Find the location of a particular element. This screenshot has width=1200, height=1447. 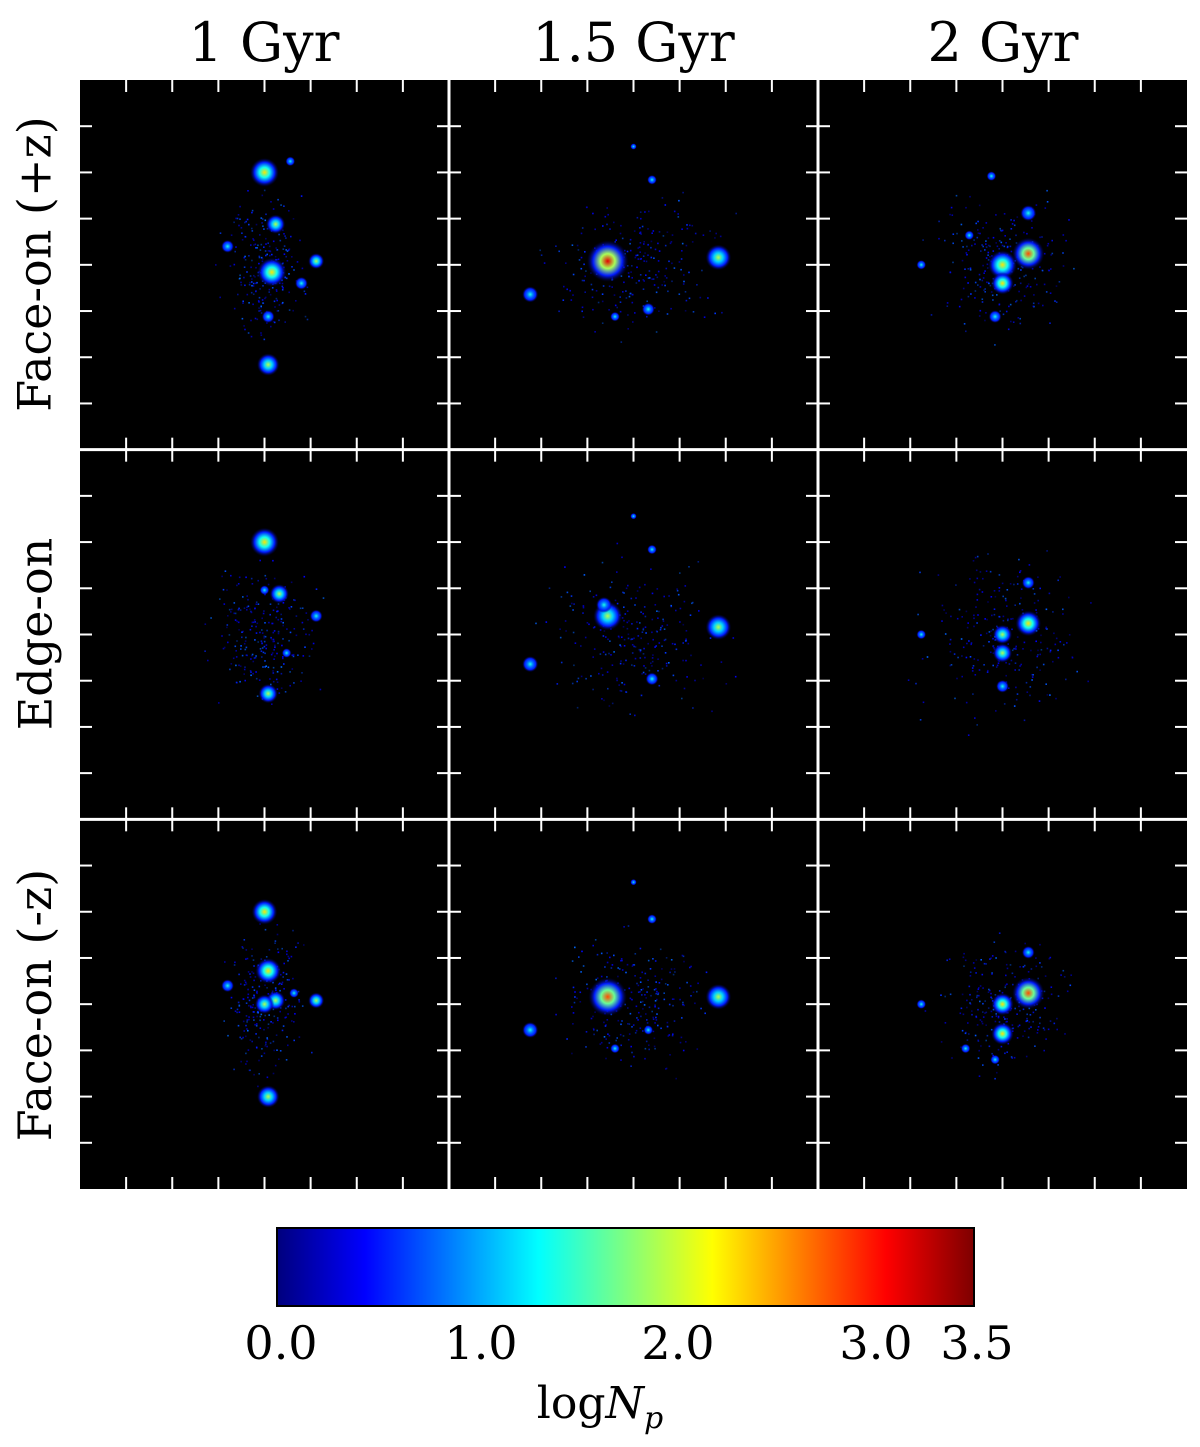

colorbar-tick-0: 0.0 is located at coordinates (281, 1343).